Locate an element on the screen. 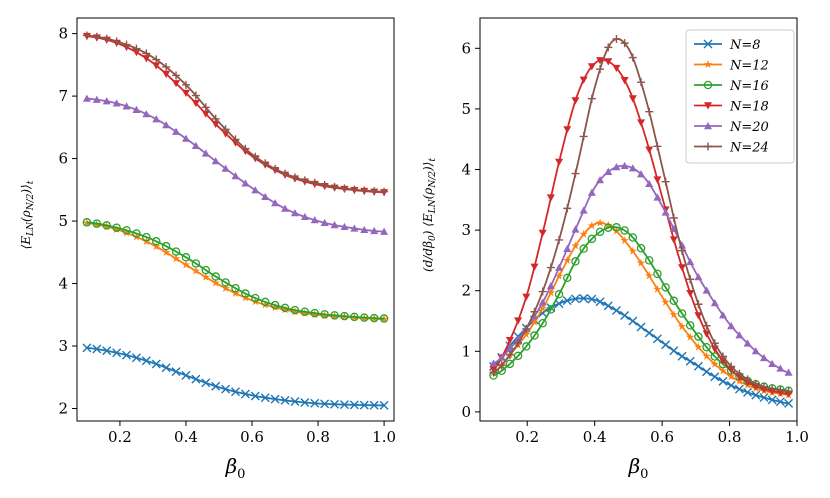 This screenshot has height=498, width=830. left-series-line-N=18 is located at coordinates (235, 114).